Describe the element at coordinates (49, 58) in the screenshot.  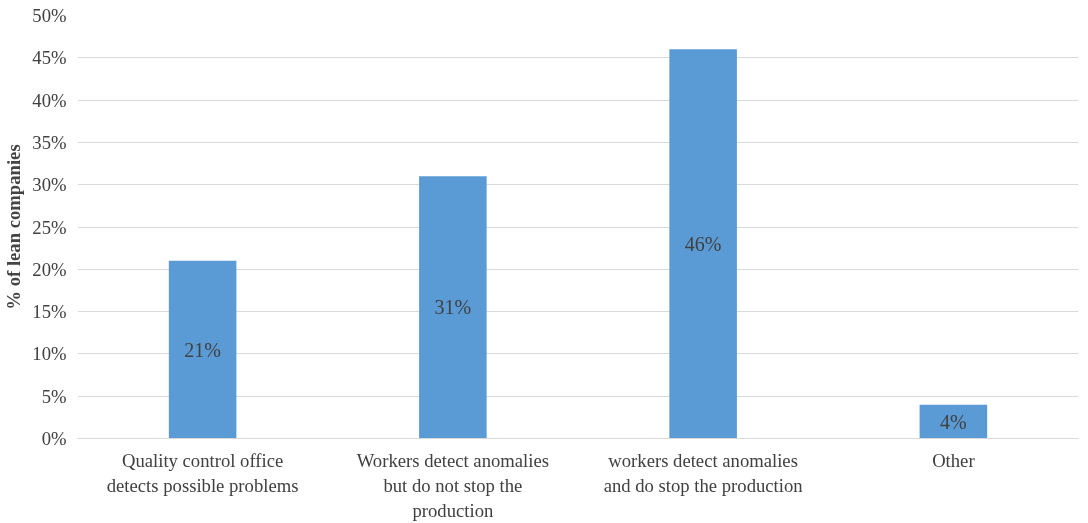
I see `y-tick-label: 45%` at that location.